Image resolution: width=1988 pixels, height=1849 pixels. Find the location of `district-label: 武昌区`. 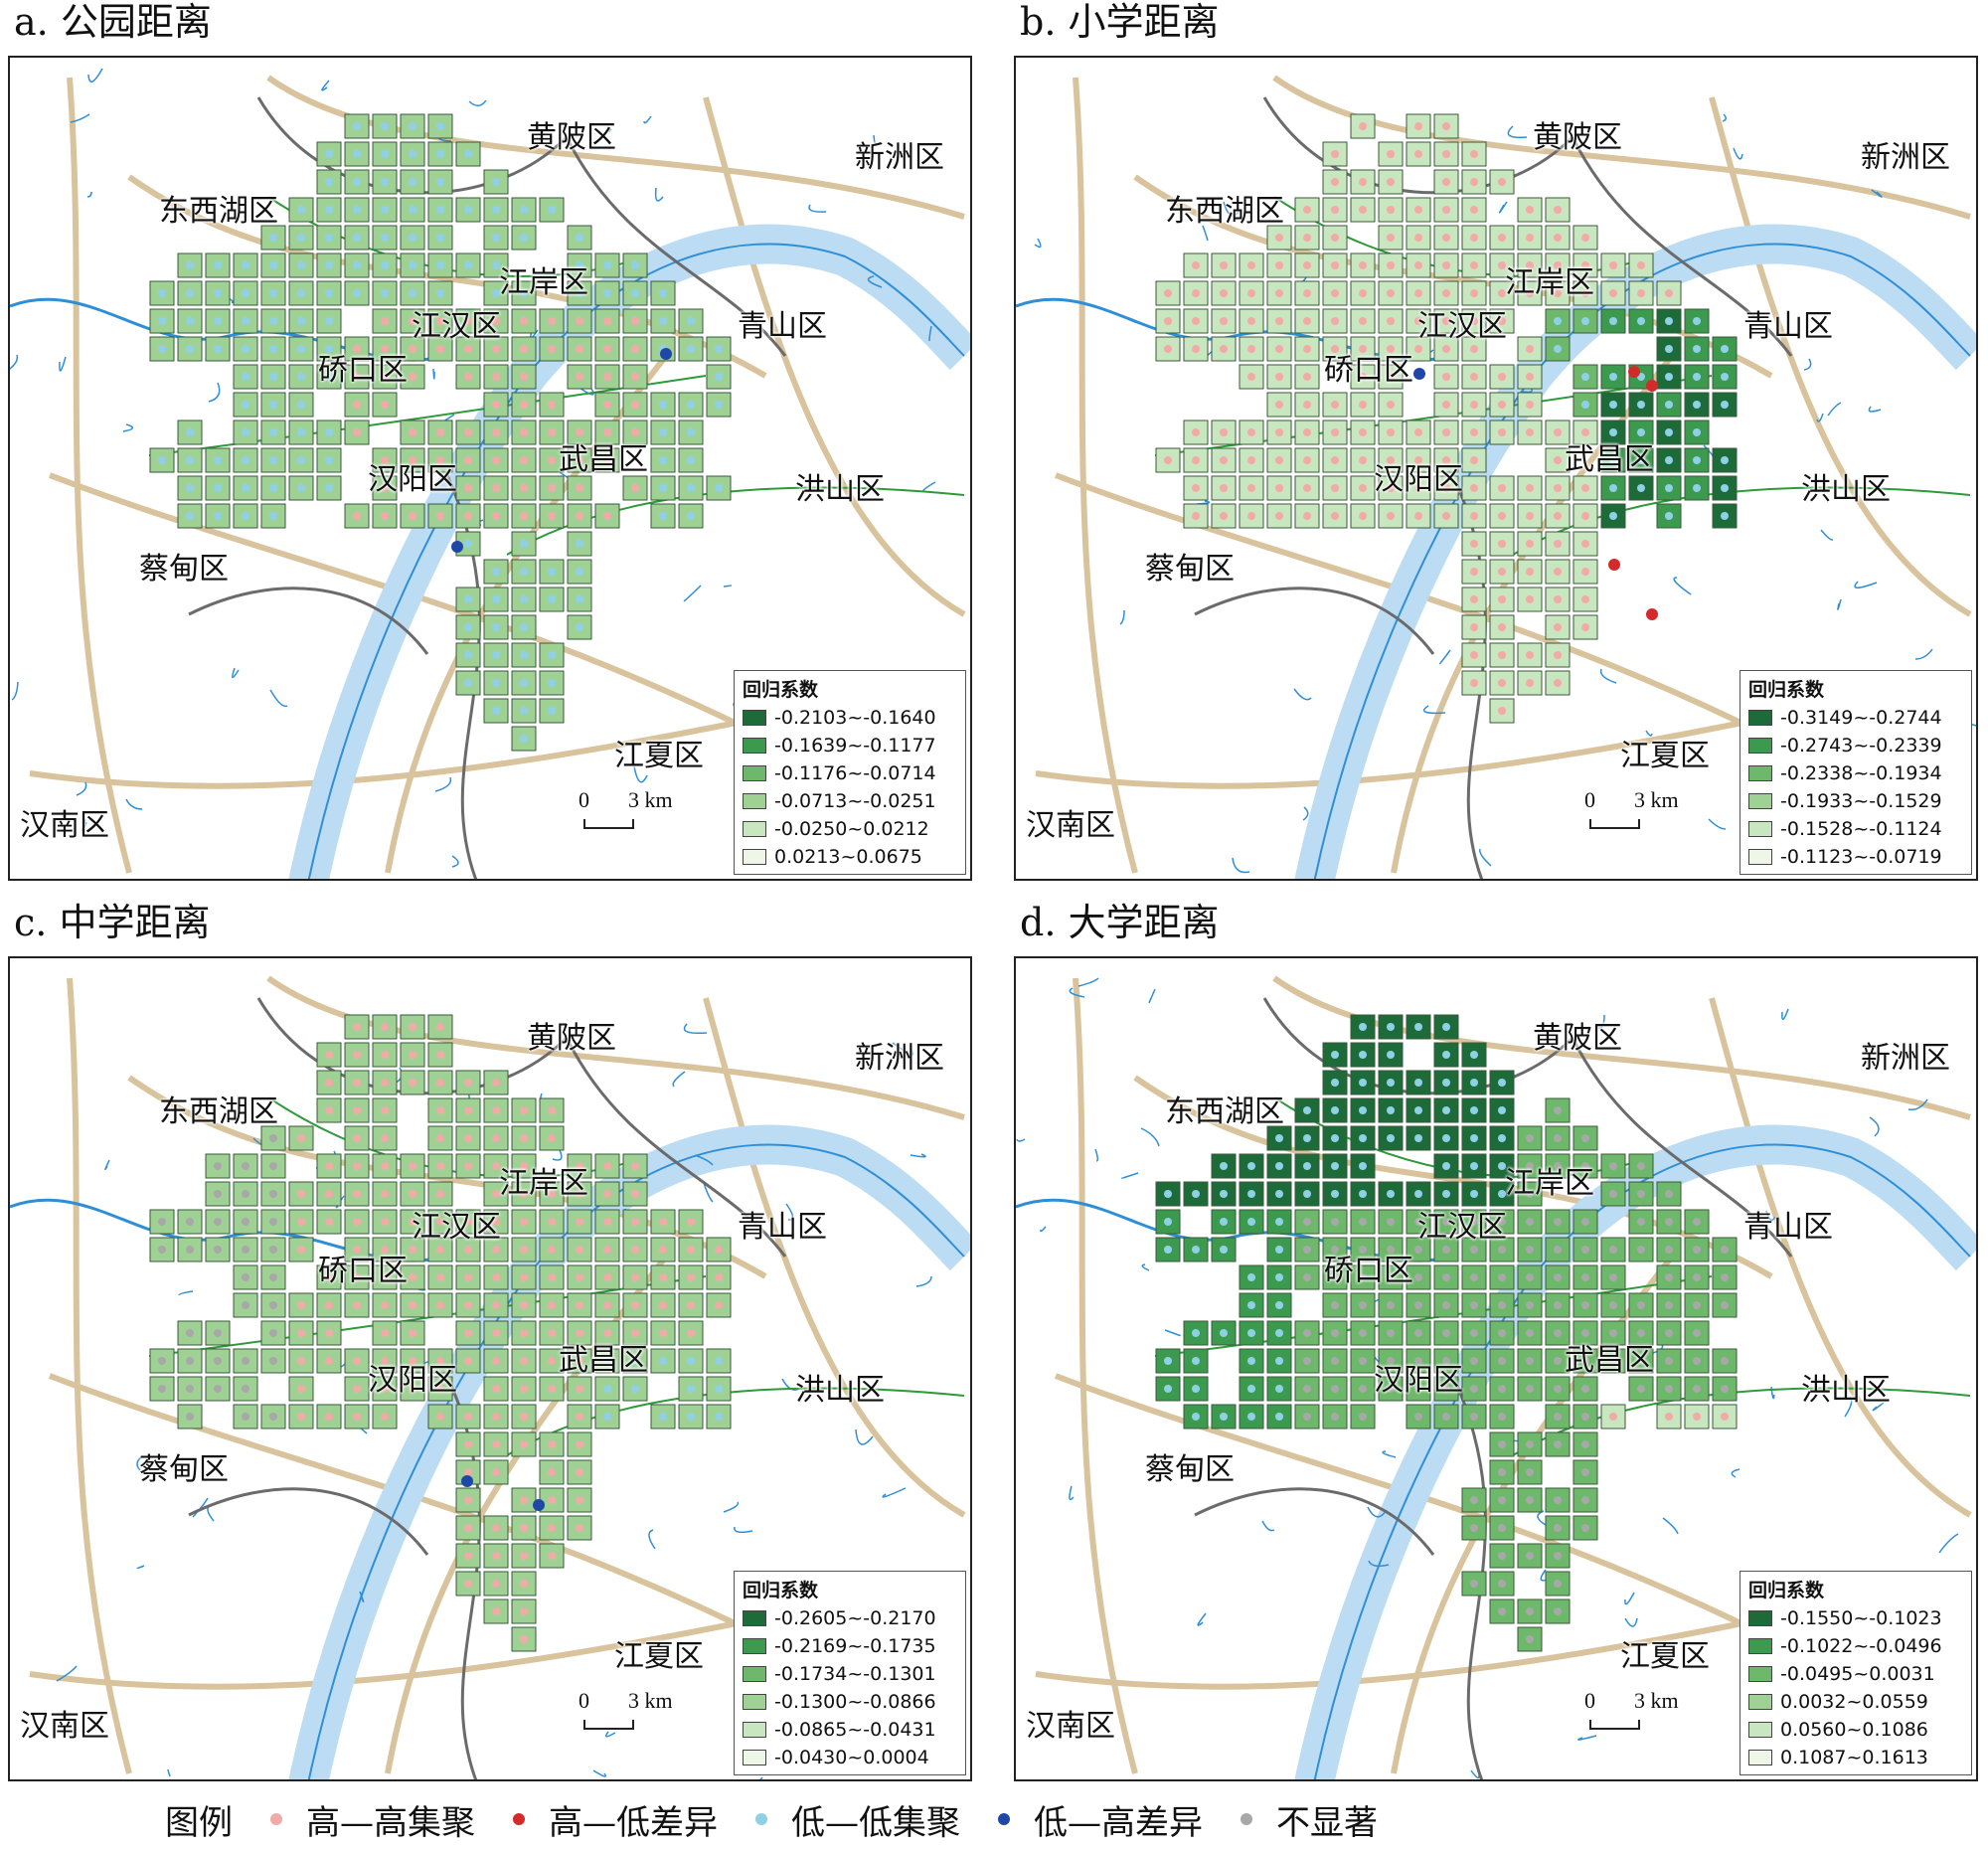

district-label: 武昌区 is located at coordinates (1609, 460).